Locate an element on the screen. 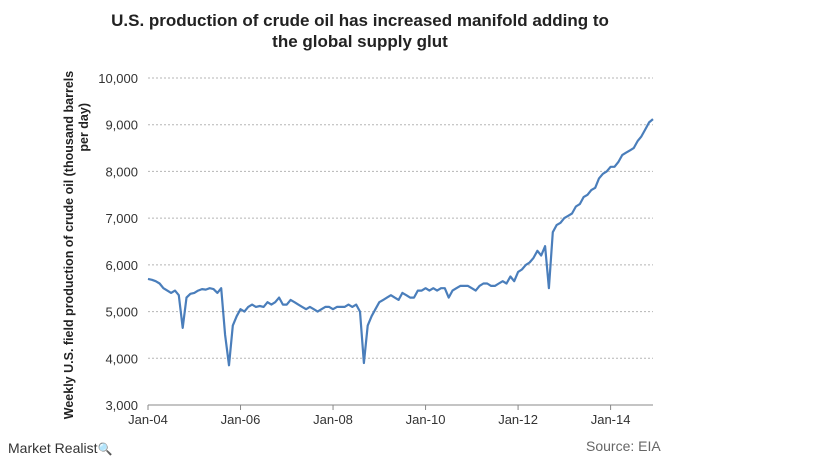  magnifier-icon: 🔍 is located at coordinates (105, 449).